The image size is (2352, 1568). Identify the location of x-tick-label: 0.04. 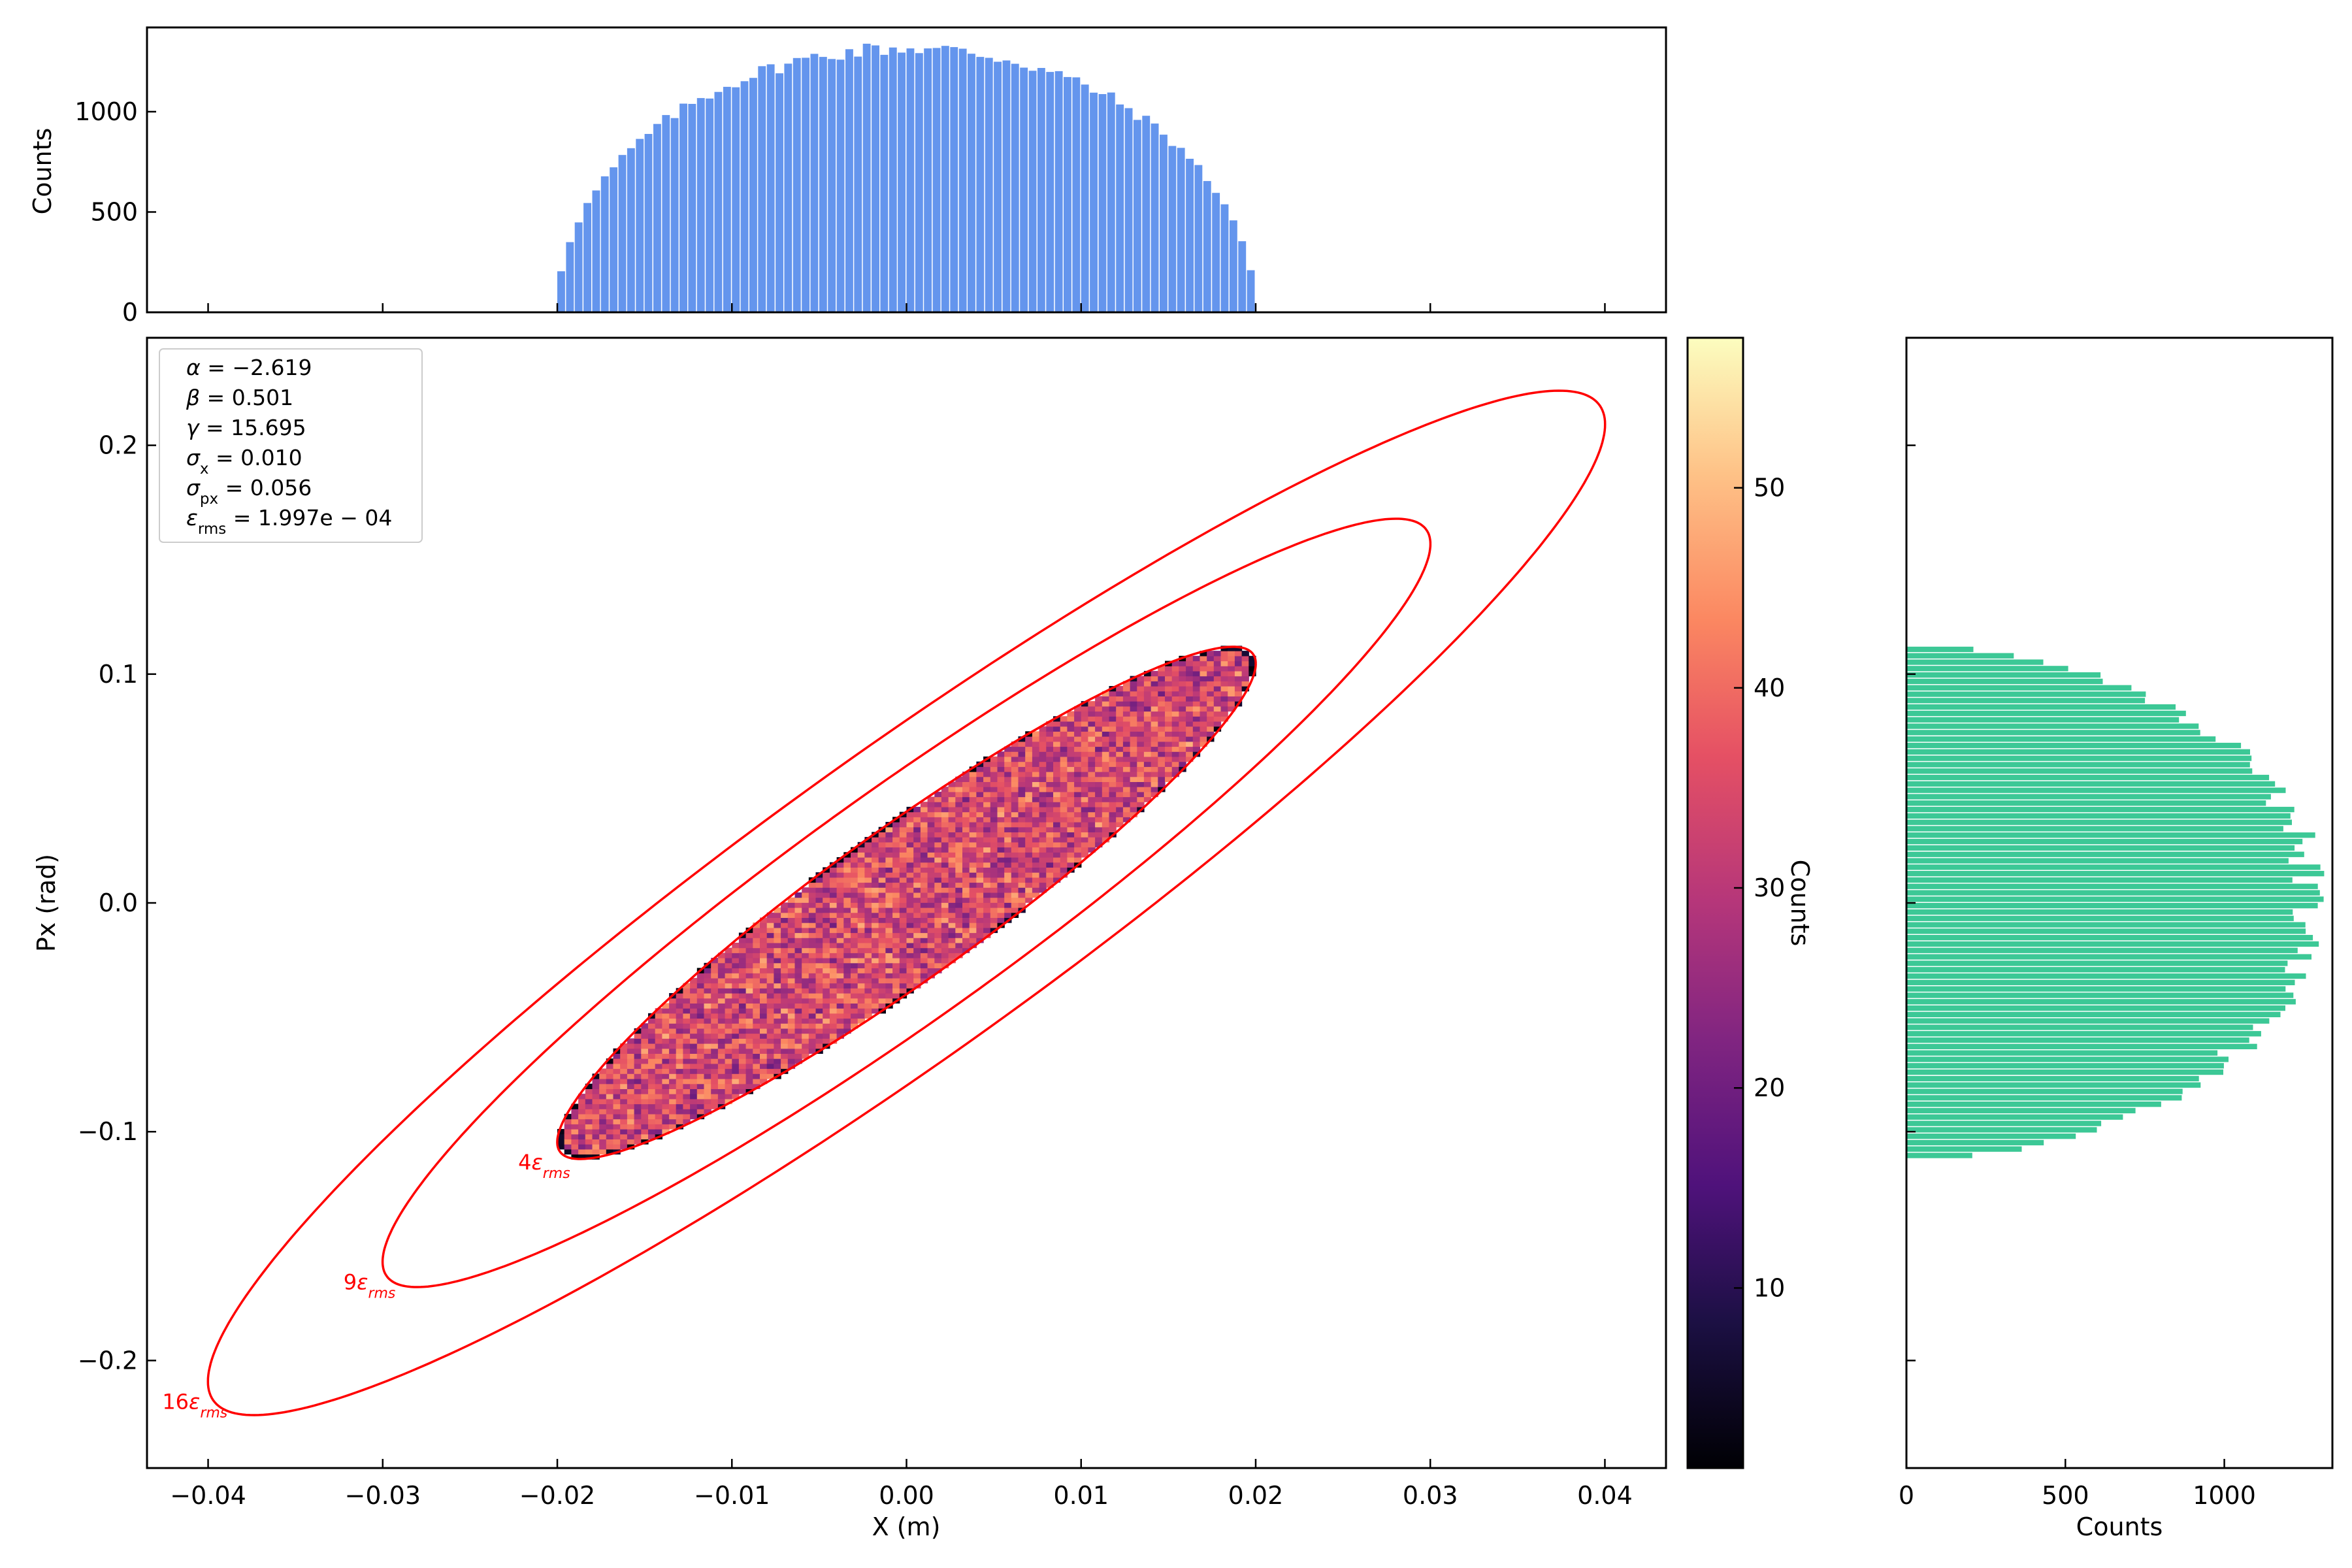
(1605, 1495).